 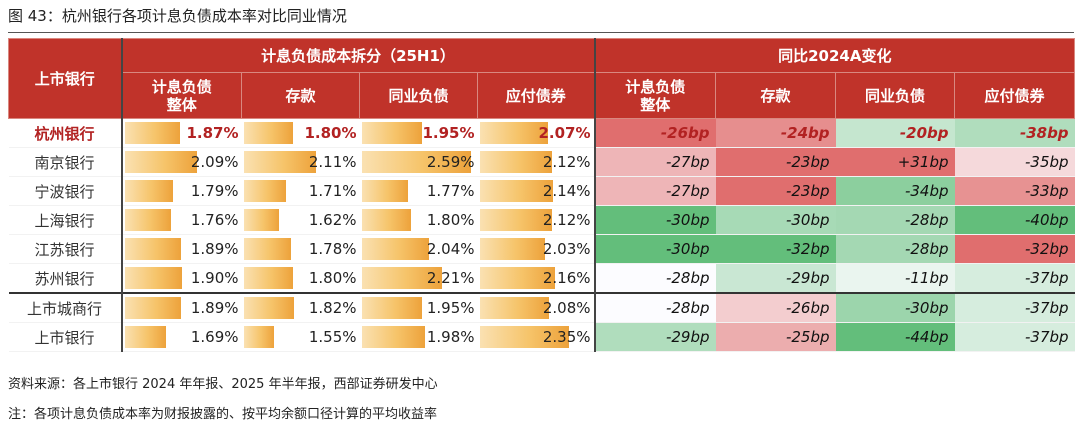 I want to click on cost-cell-deposit: 1.62%, so click(x=300, y=220).